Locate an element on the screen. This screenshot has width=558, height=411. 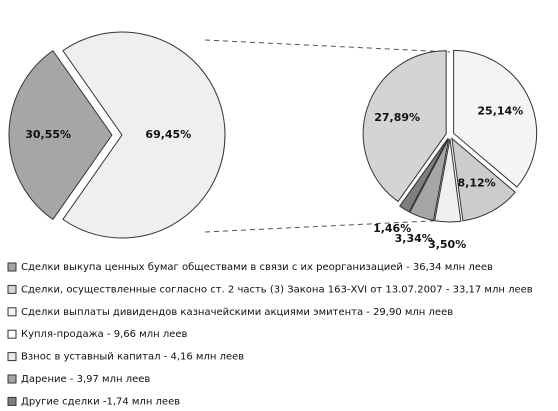
data-label: 30,55% is located at coordinates (48, 134).